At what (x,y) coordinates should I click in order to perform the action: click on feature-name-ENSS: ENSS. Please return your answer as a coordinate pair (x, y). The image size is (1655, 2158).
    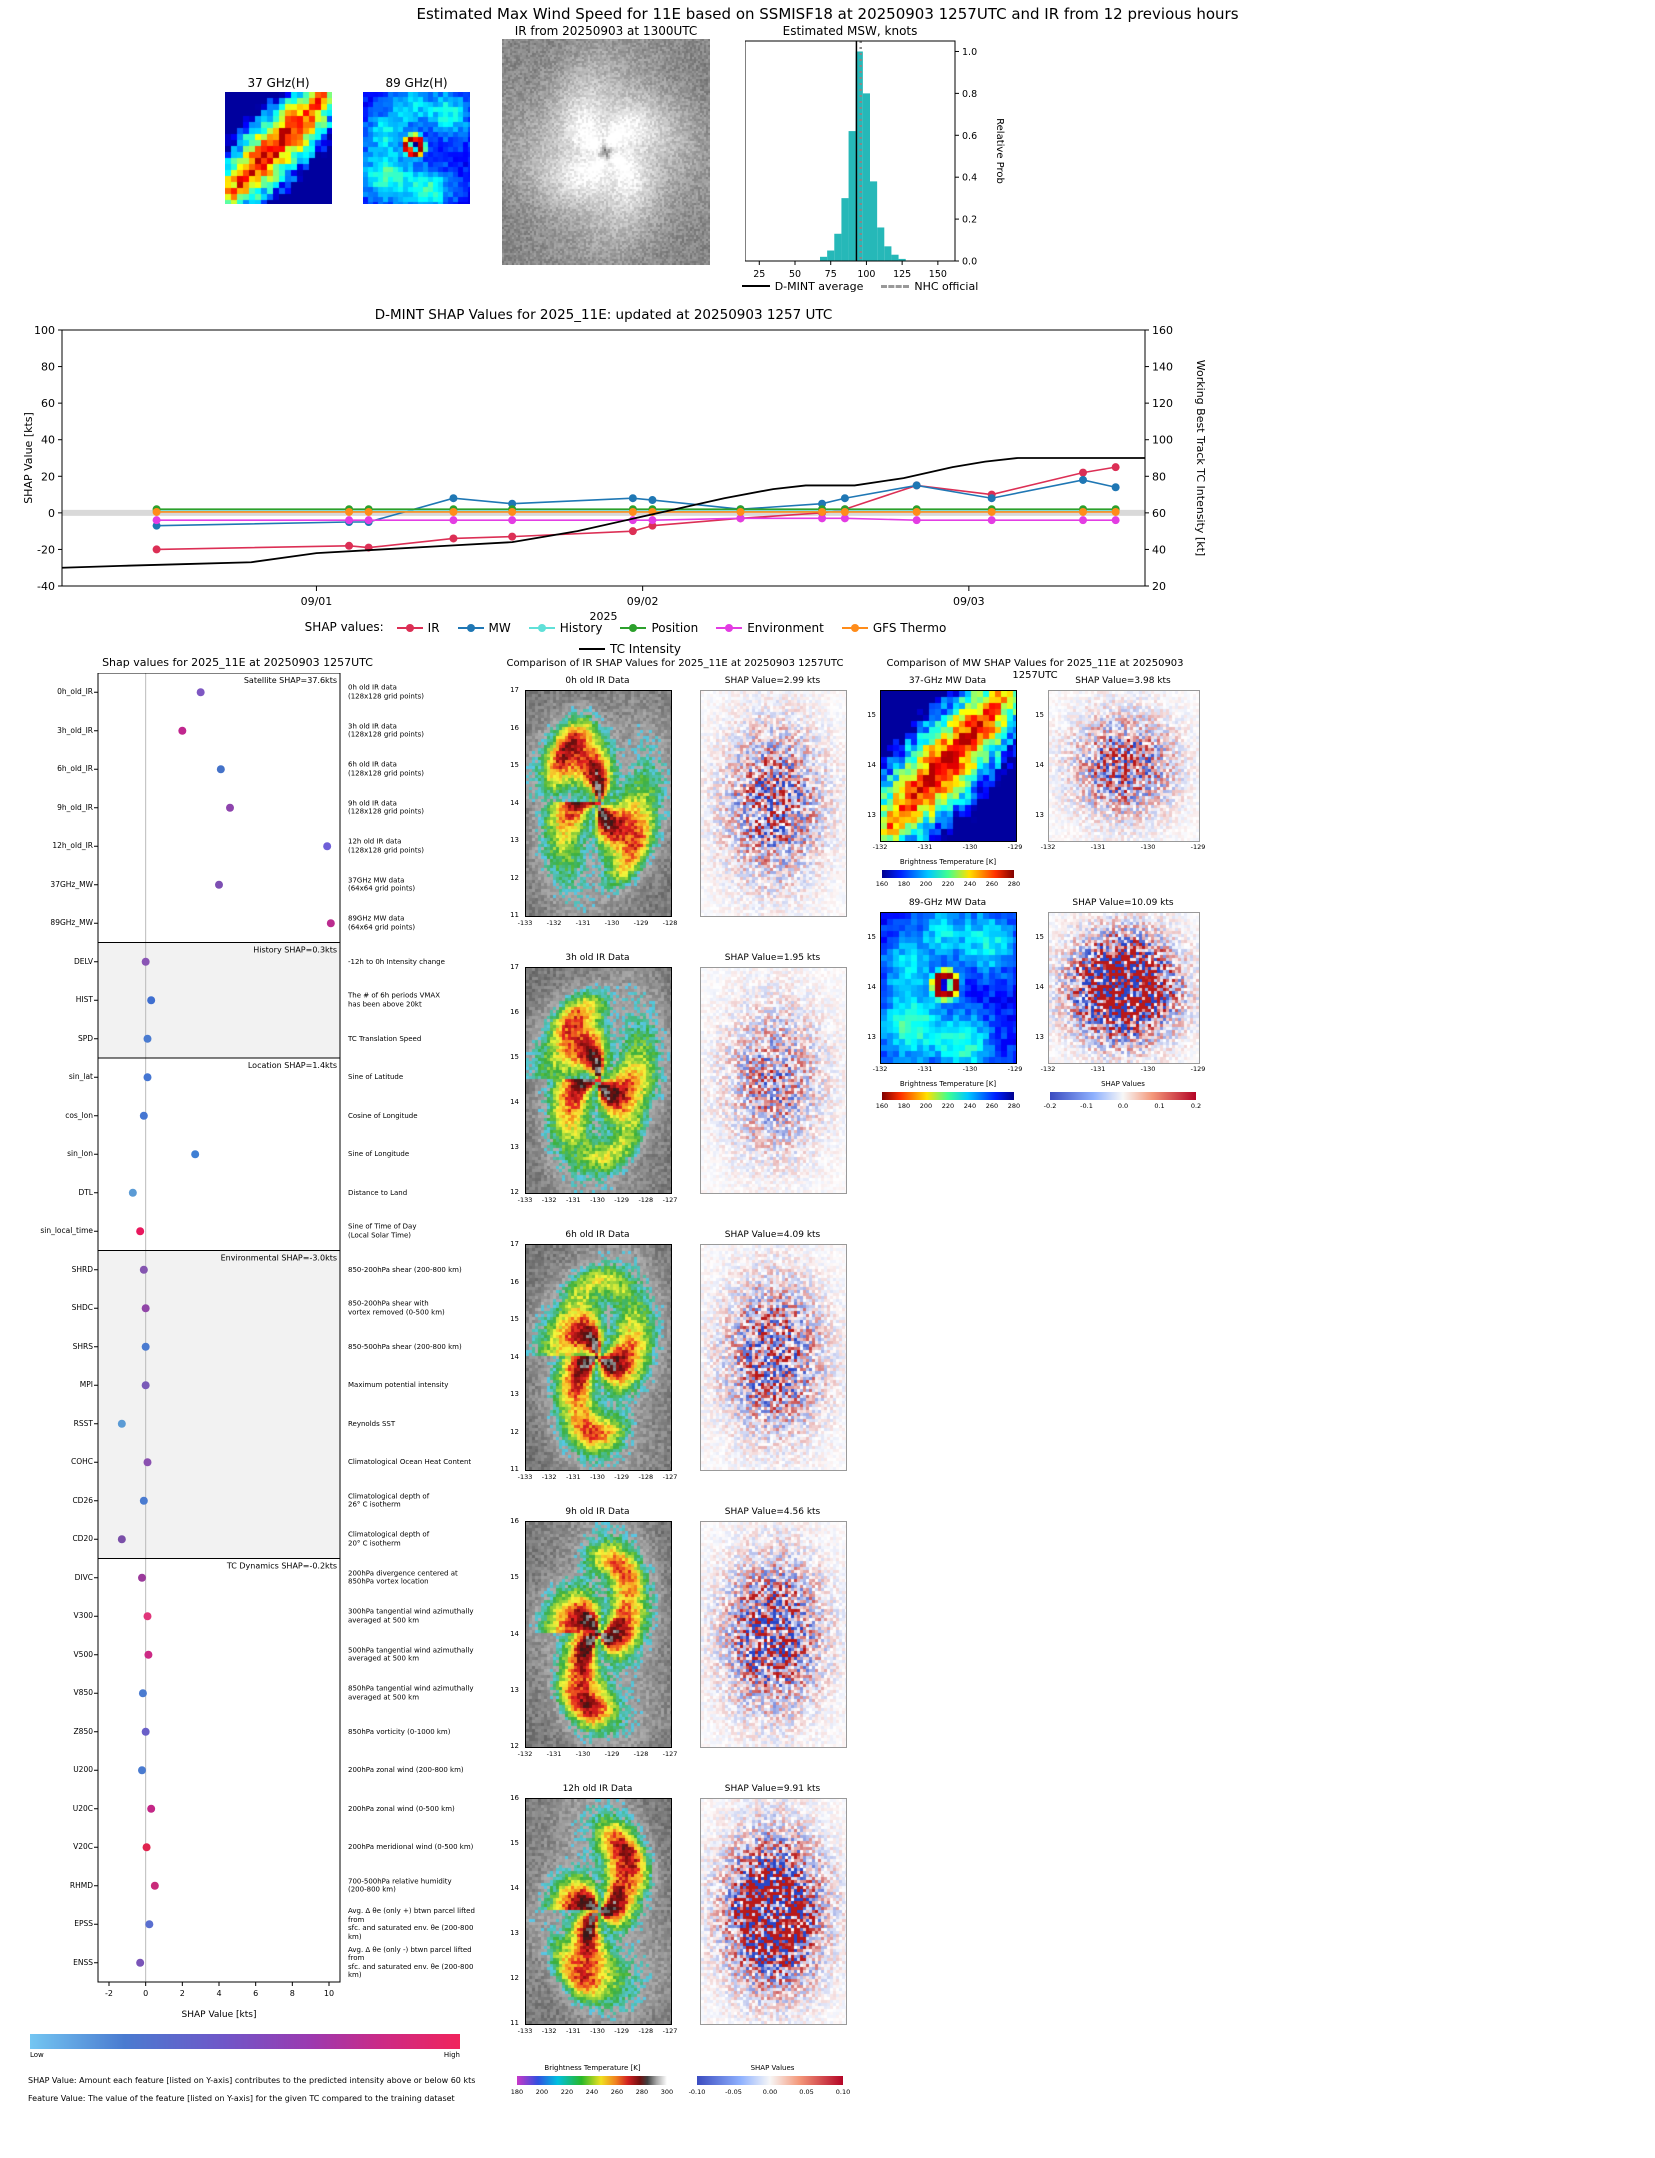
    Looking at the image, I should click on (83, 1962).